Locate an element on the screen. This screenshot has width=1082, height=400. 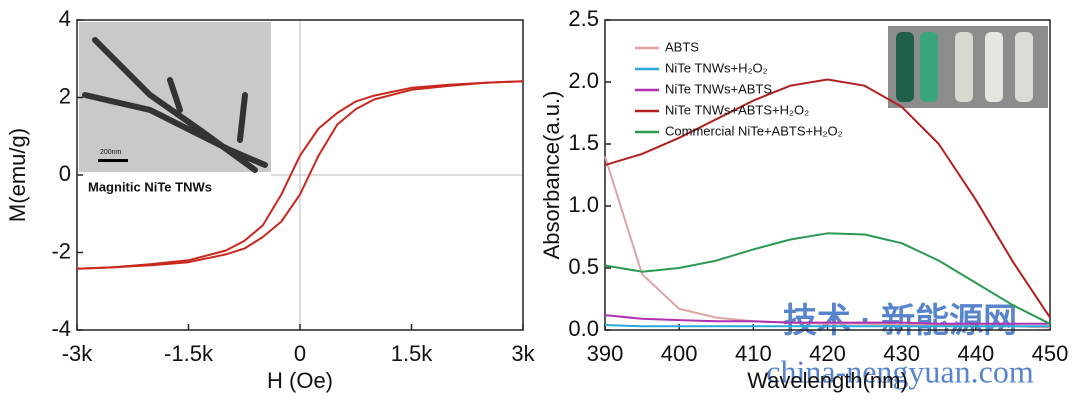
legend-label: Commercial NiTe+ABTS+H₂O₂ is located at coordinates (754, 130).